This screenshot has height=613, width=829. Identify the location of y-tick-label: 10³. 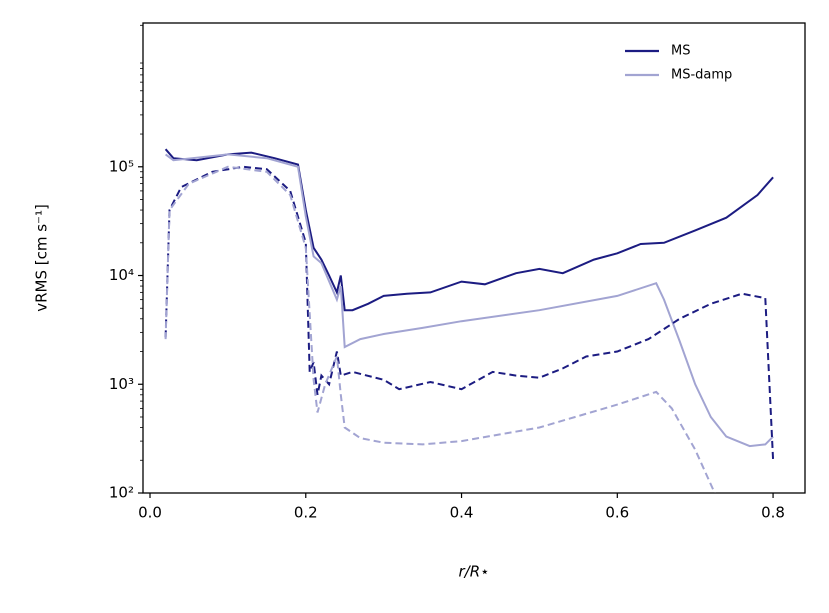
(121, 384).